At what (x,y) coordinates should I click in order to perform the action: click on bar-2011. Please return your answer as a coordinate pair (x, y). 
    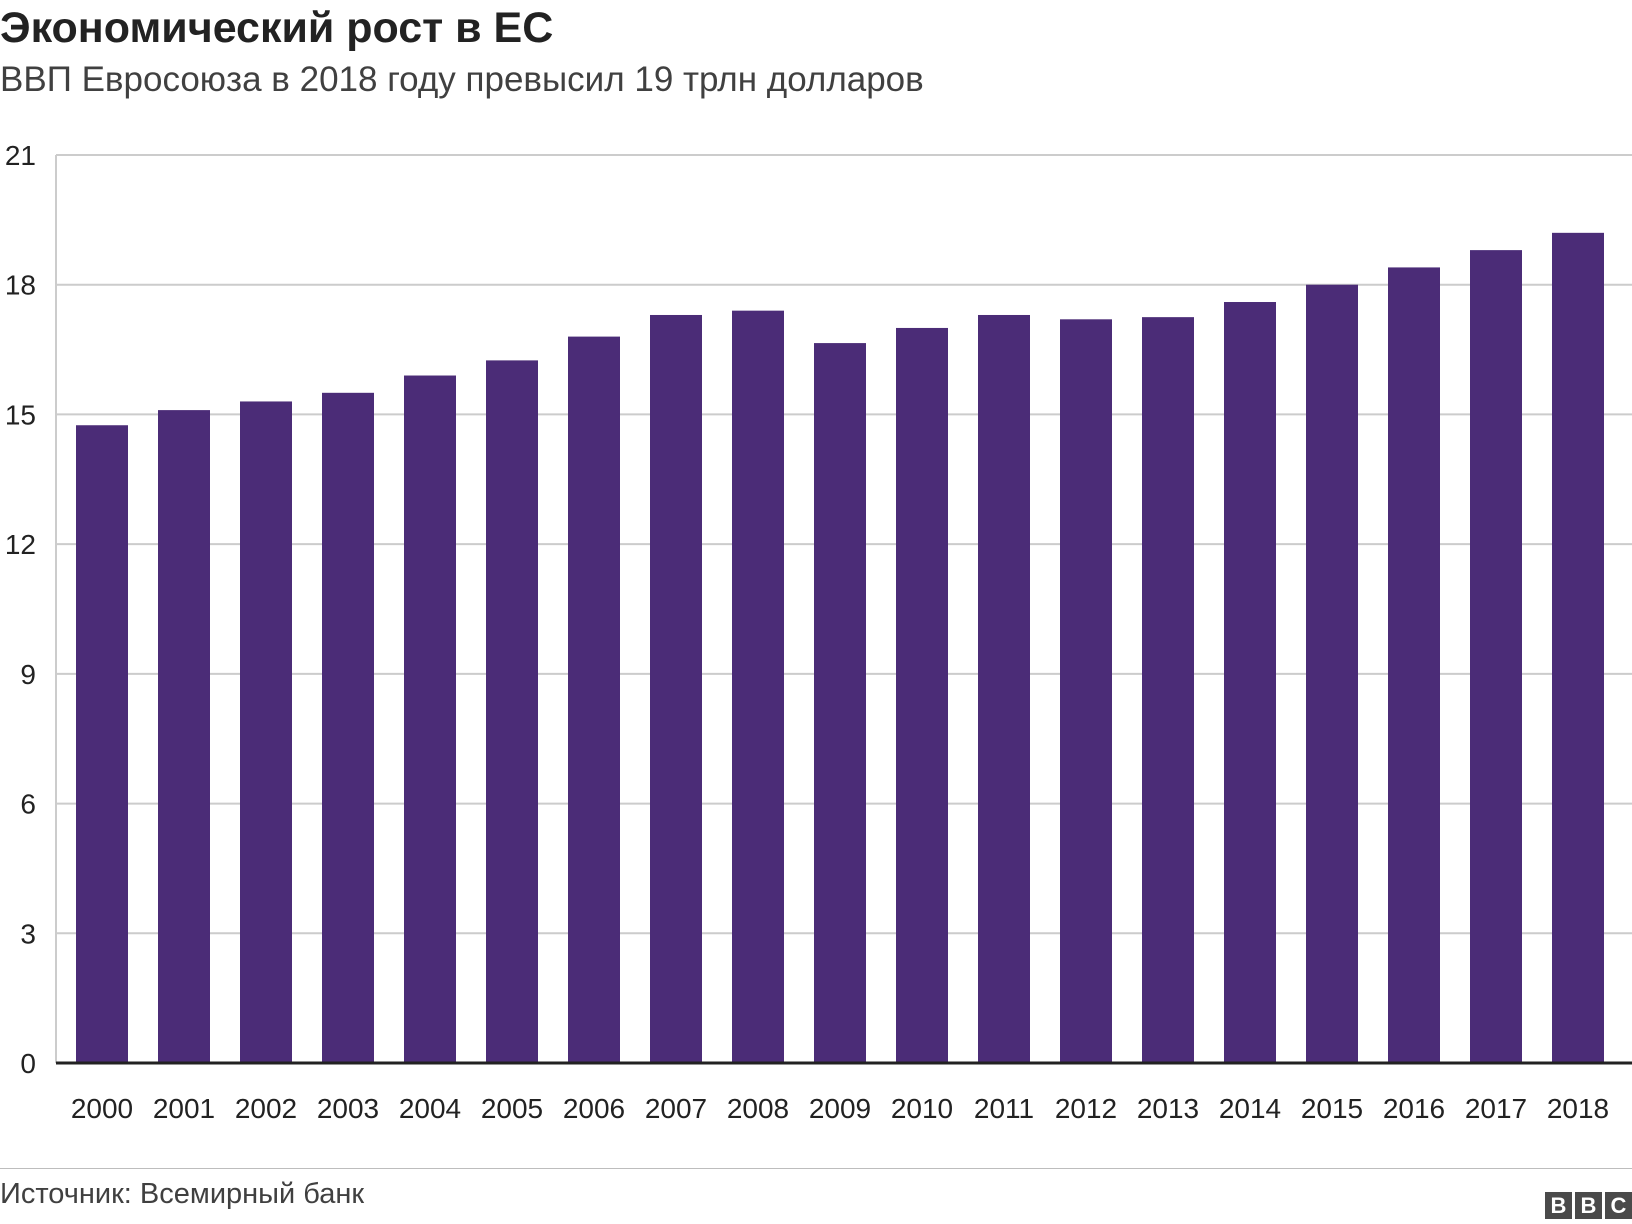
    Looking at the image, I should click on (1004, 688).